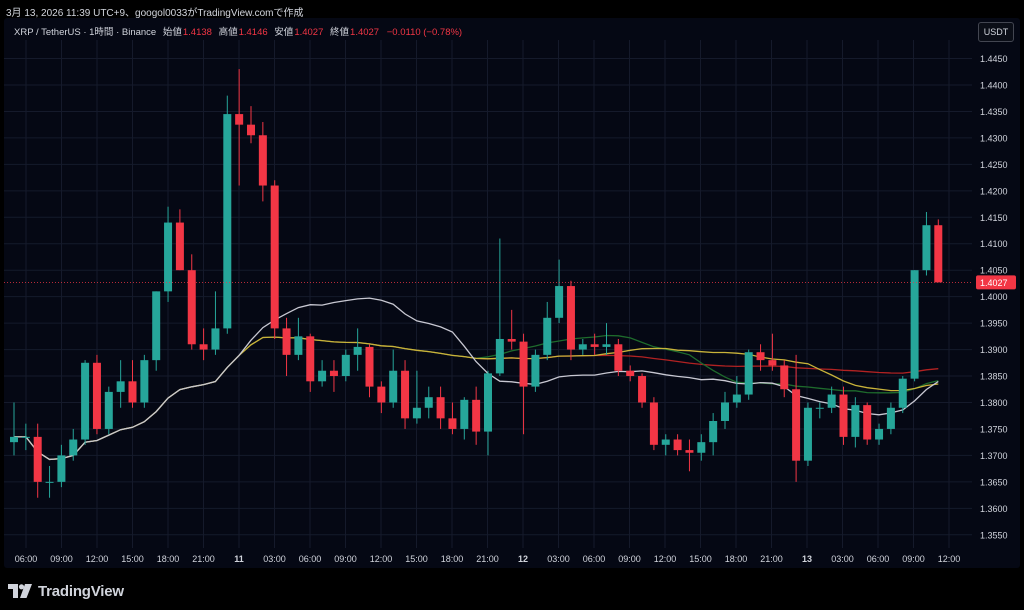  What do you see at coordinates (994, 218) in the screenshot?
I see `y-tick-label: 1.4150` at bounding box center [994, 218].